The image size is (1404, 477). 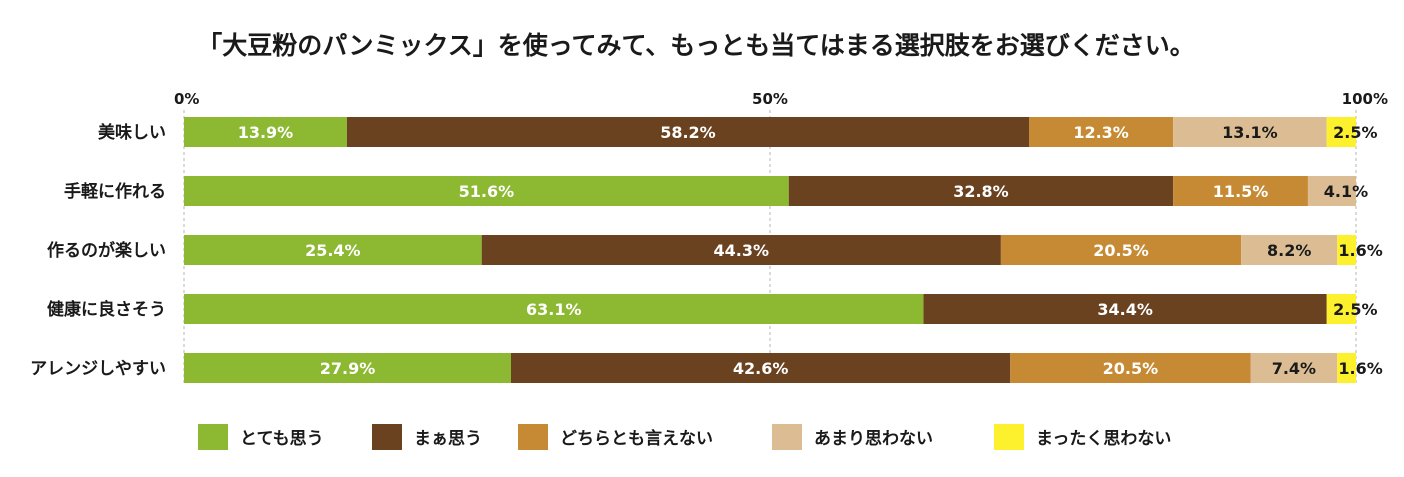 I want to click on data-label: 13.9%, so click(x=266, y=132).